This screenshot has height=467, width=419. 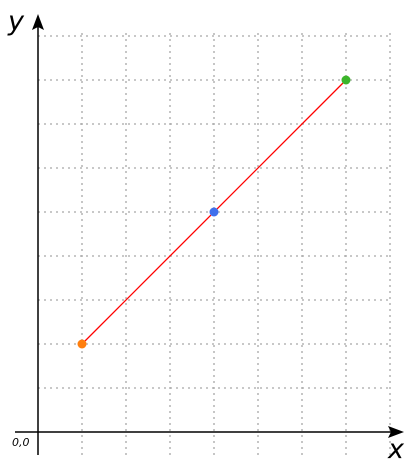 What do you see at coordinates (21, 442) in the screenshot?
I see `origin-label: 0,0` at bounding box center [21, 442].